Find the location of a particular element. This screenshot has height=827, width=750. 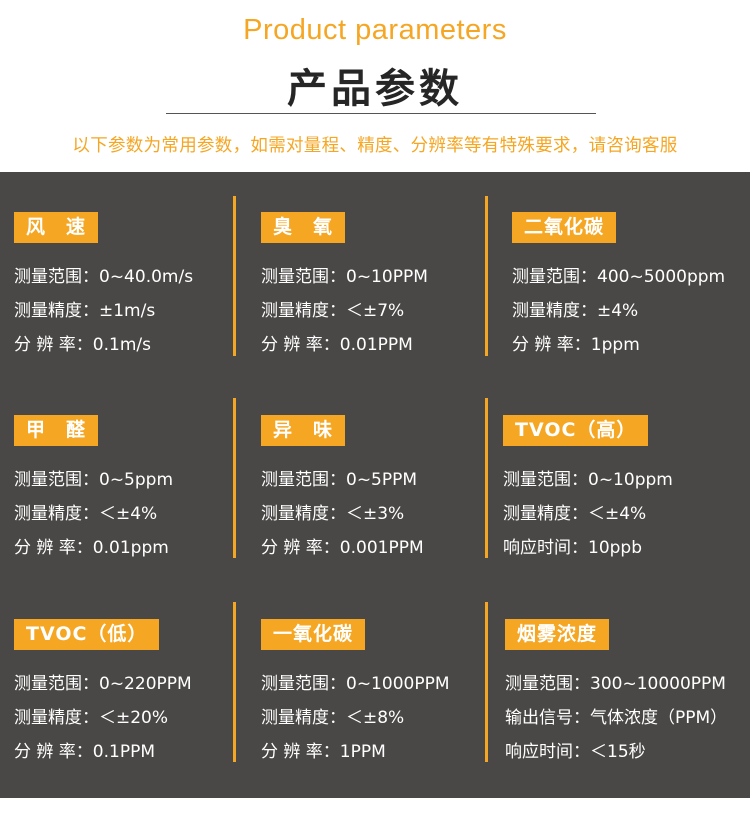

title-divider is located at coordinates (381, 113).